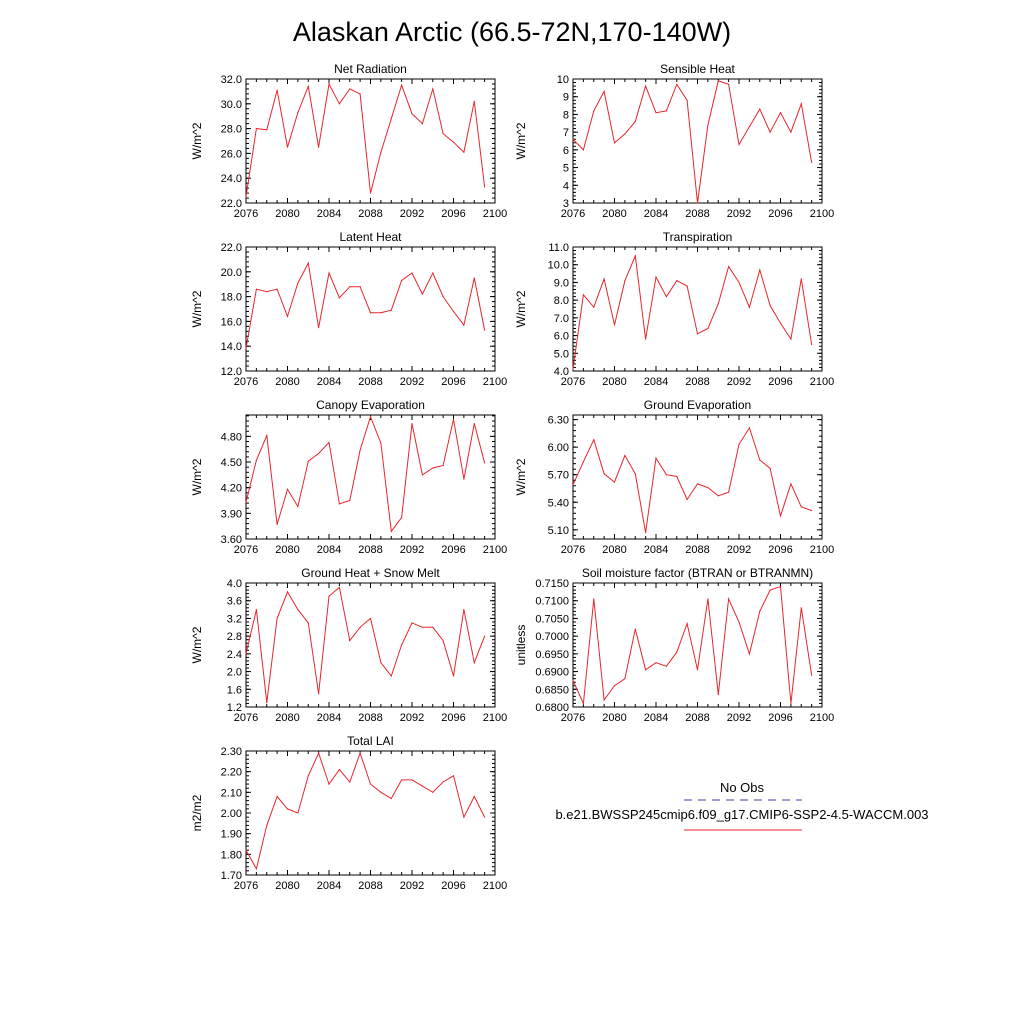  Describe the element at coordinates (561, 283) in the screenshot. I see `y-tick-label: 9.0` at that location.